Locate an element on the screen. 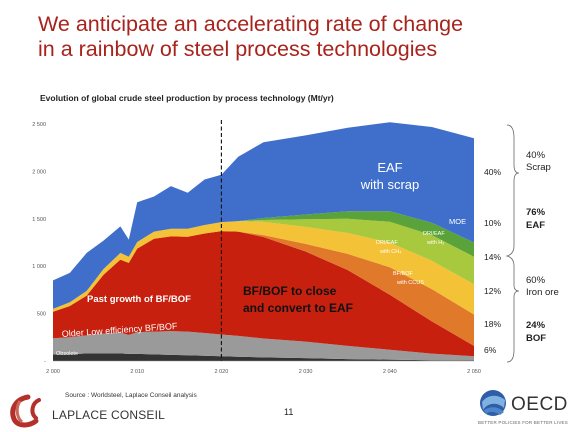 Image resolution: width=580 pixels, height=432 pixels. label-bf-bof-close-line1: BF/BOF to close is located at coordinates (290, 291).